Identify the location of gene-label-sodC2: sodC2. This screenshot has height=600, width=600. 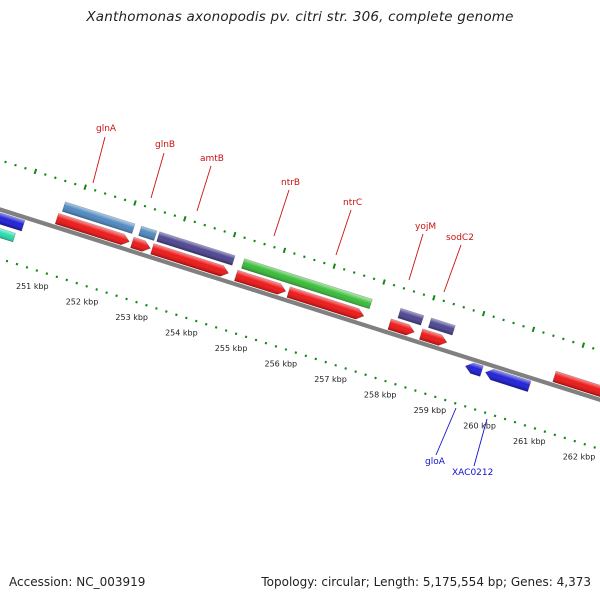
(458, 263).